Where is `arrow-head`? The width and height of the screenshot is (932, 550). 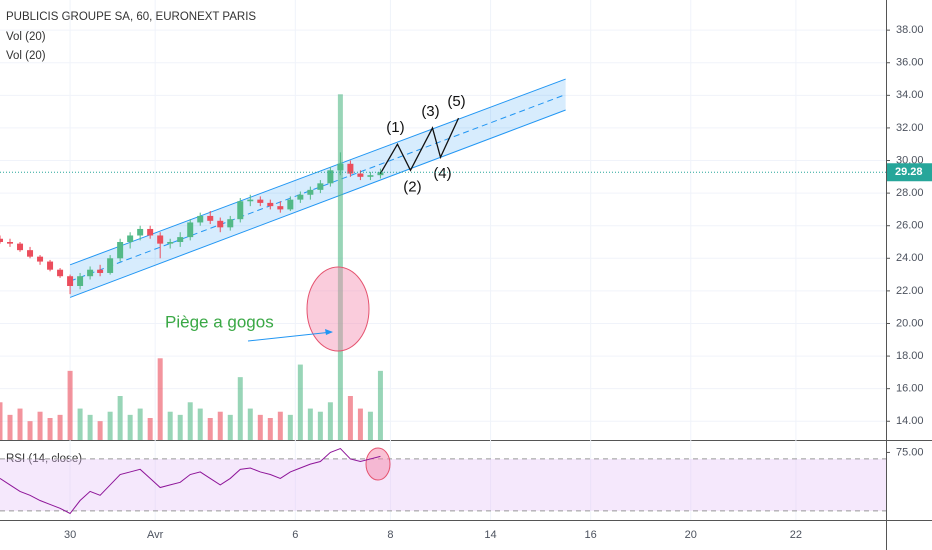
arrow-head is located at coordinates (329, 332).